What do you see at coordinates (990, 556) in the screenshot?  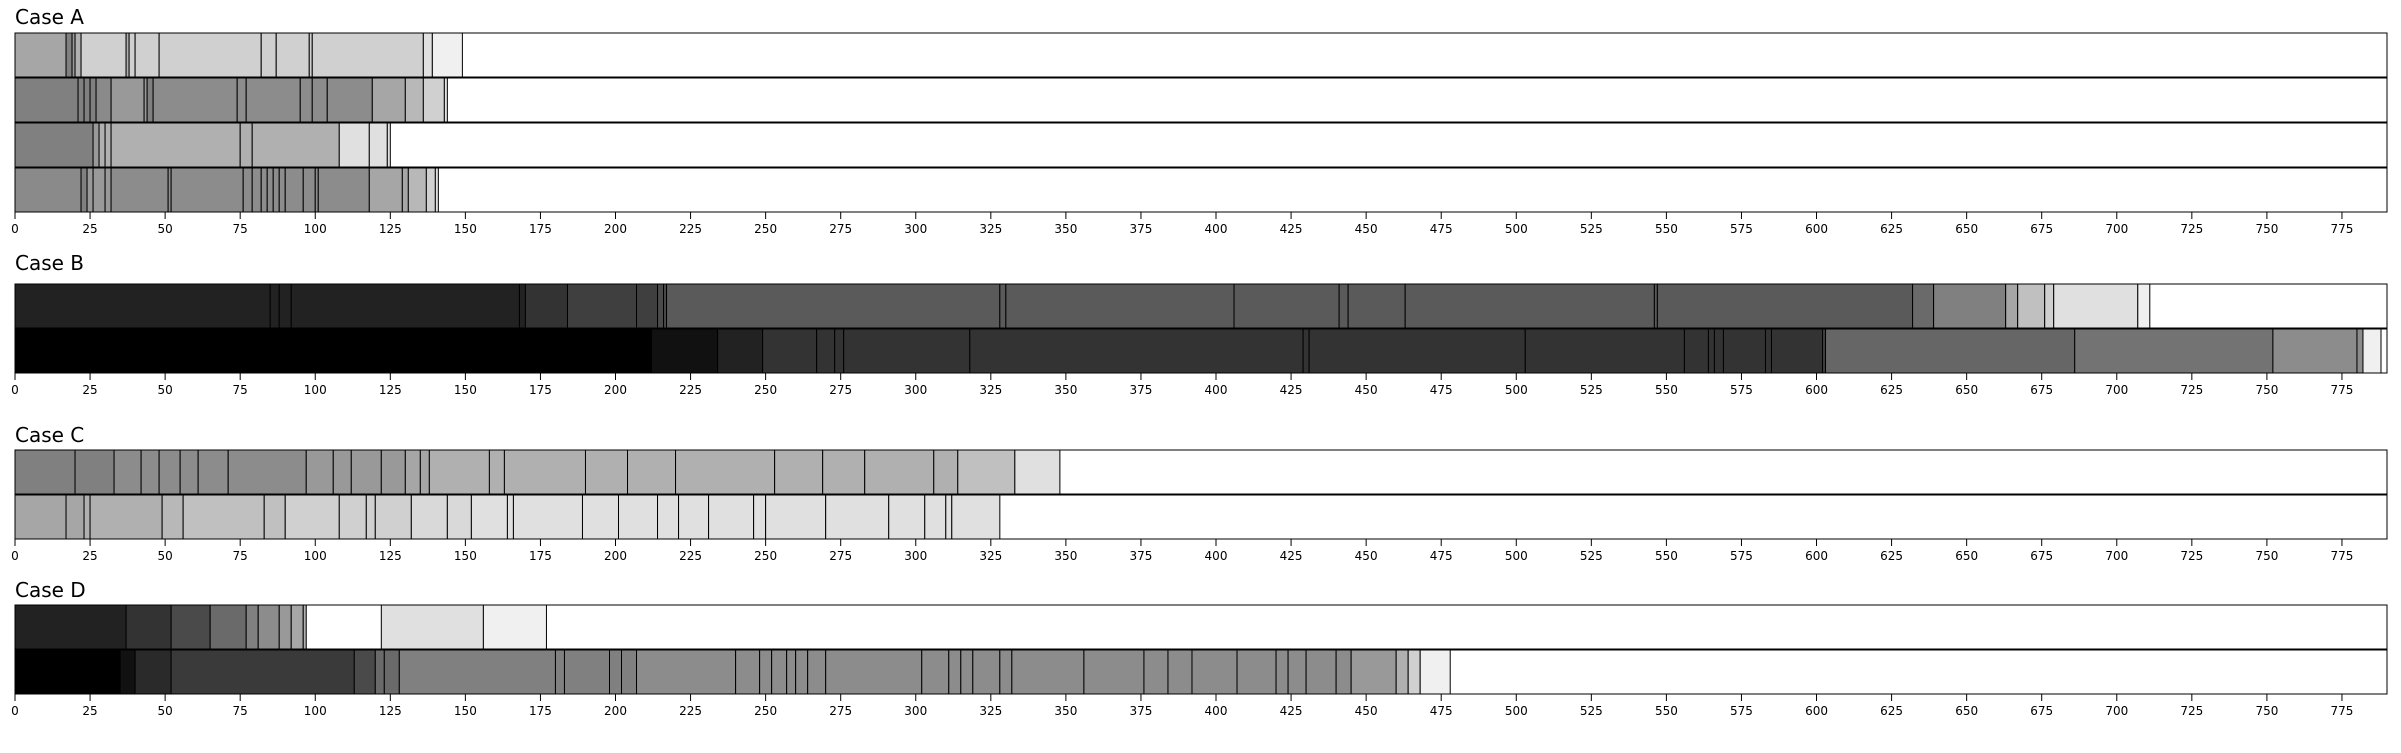 I see `x-tick-label: 325` at bounding box center [990, 556].